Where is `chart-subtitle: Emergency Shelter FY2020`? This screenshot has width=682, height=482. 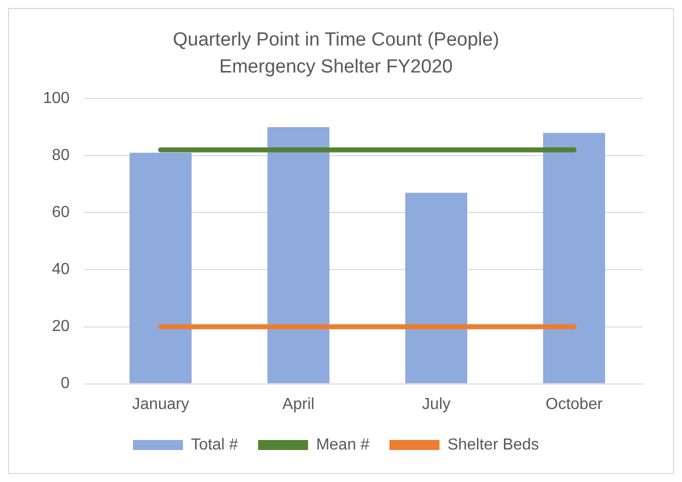
chart-subtitle: Emergency Shelter FY2020 is located at coordinates (336, 67).